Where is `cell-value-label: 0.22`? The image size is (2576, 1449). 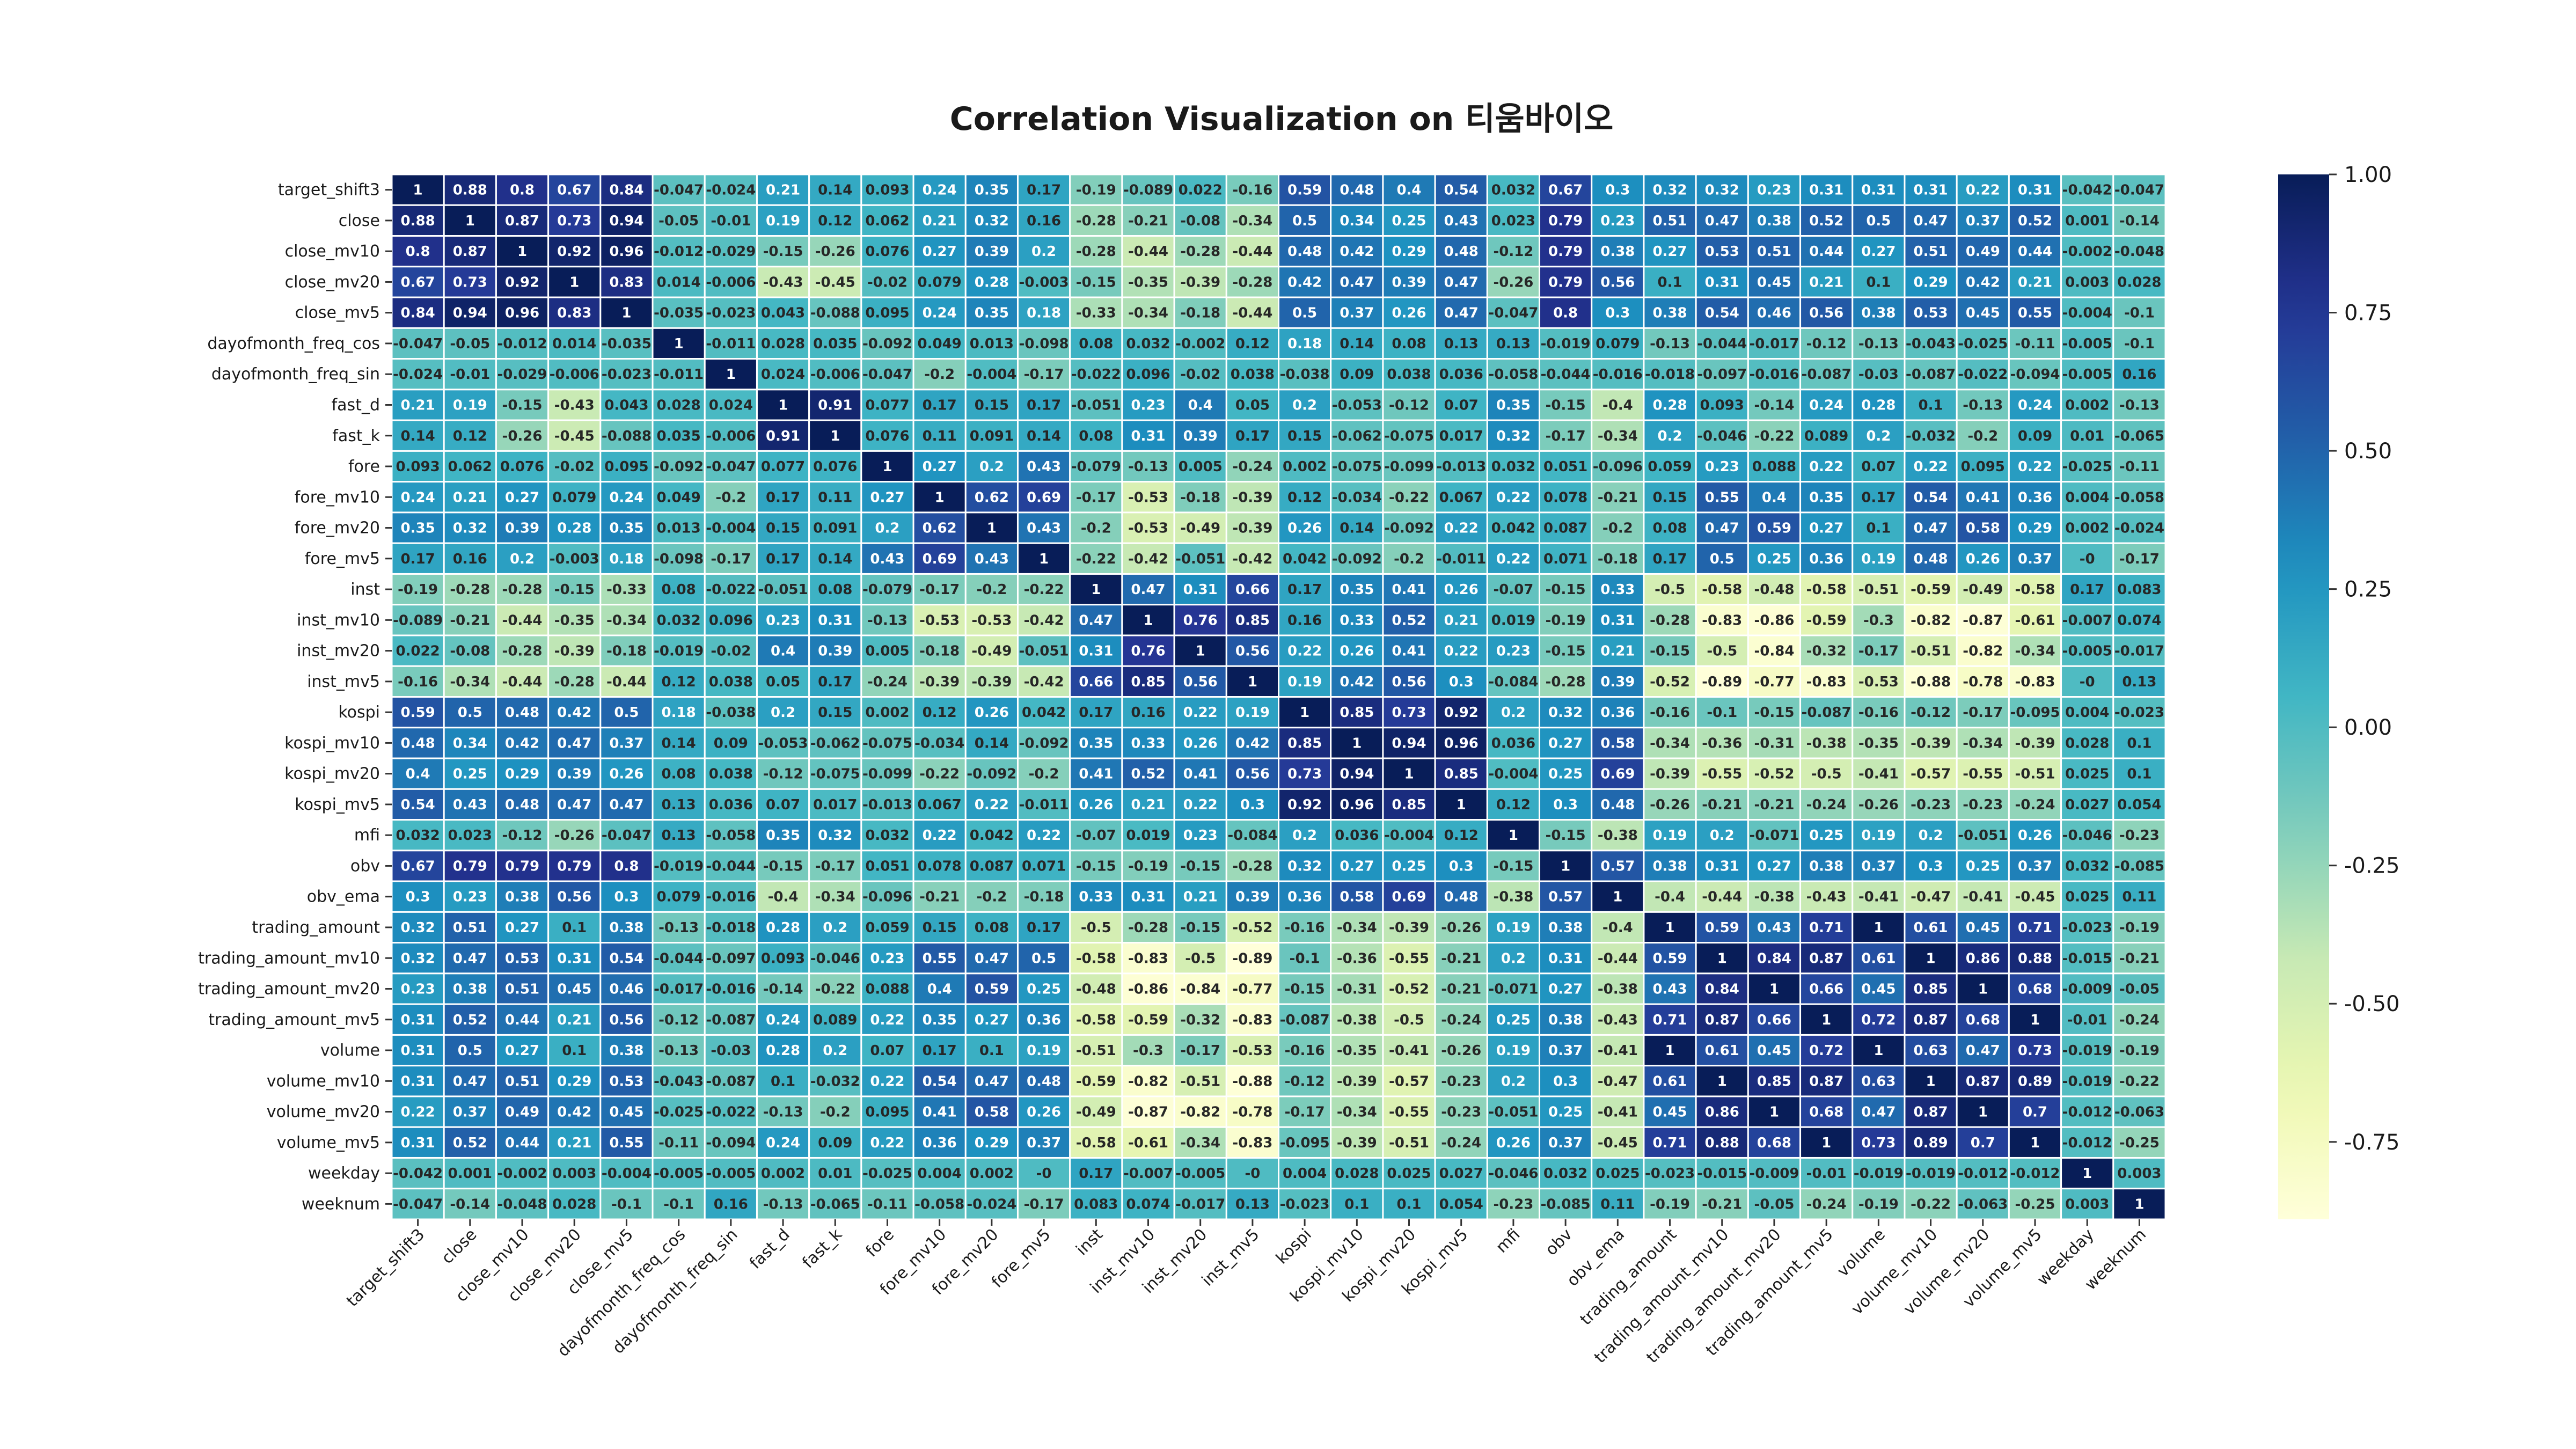 cell-value-label: 0.22 is located at coordinates (1200, 805).